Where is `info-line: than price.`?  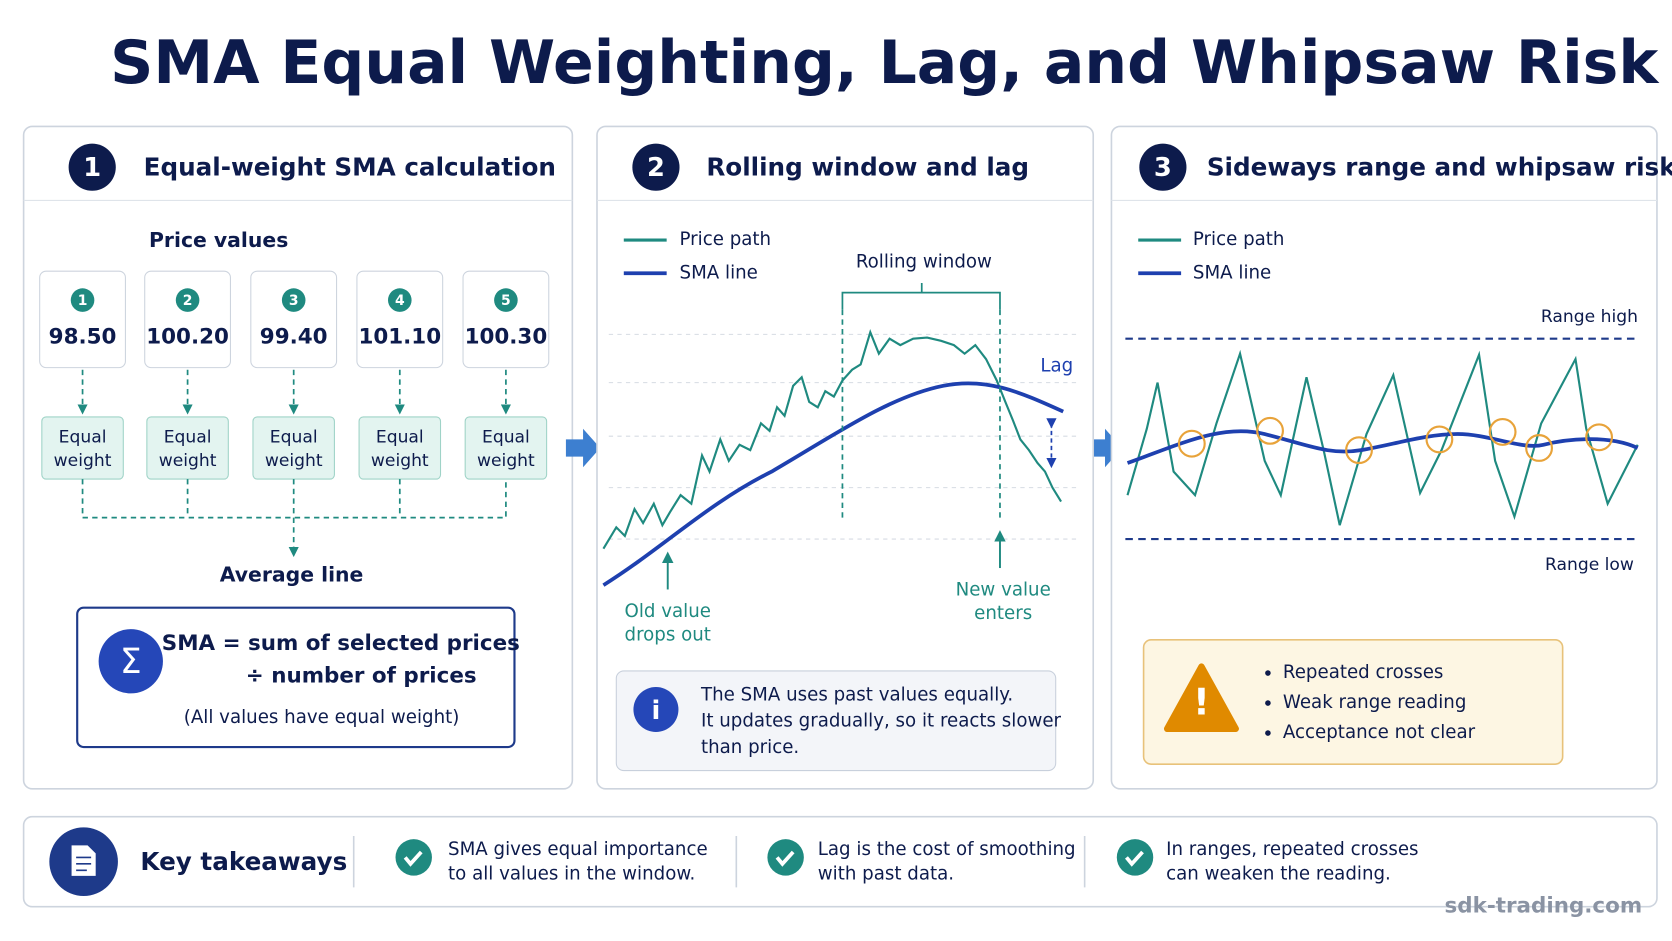
info-line: than price. is located at coordinates (750, 747).